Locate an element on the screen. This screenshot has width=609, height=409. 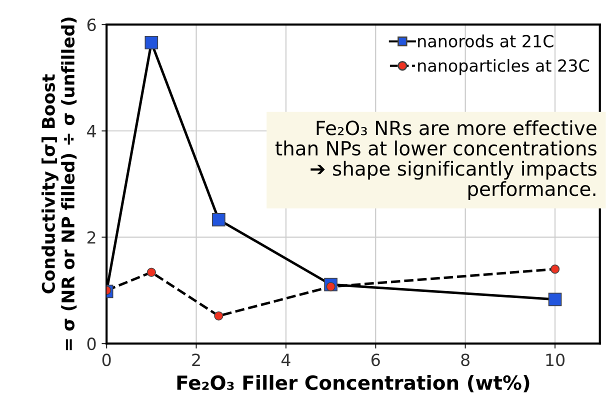
y-axis-title: Conductivity [σ] Boost = σ (NR or NP filled) ÷ σ (unfilled) is located at coordinates (59, 184).